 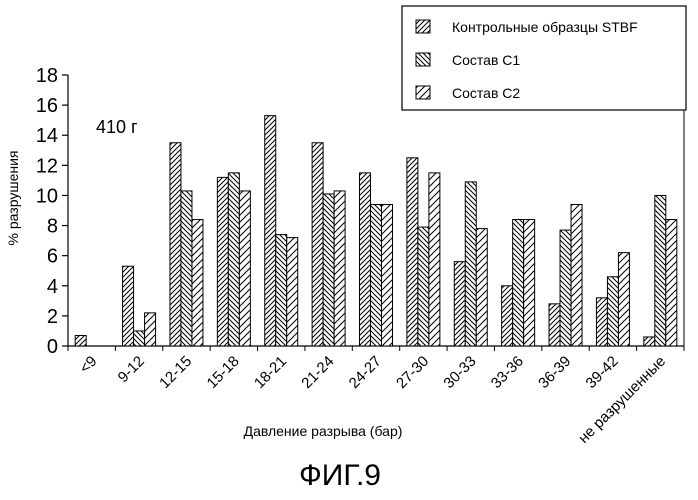 What do you see at coordinates (52, 347) in the screenshot?
I see `y-tick-label: 0` at bounding box center [52, 347].